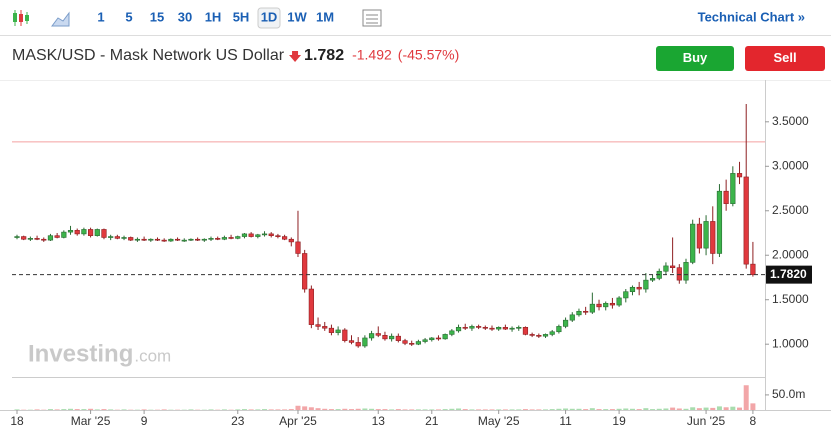 This screenshot has height=440, width=831. I want to click on x-tick-label: Mar '25, so click(91, 421).